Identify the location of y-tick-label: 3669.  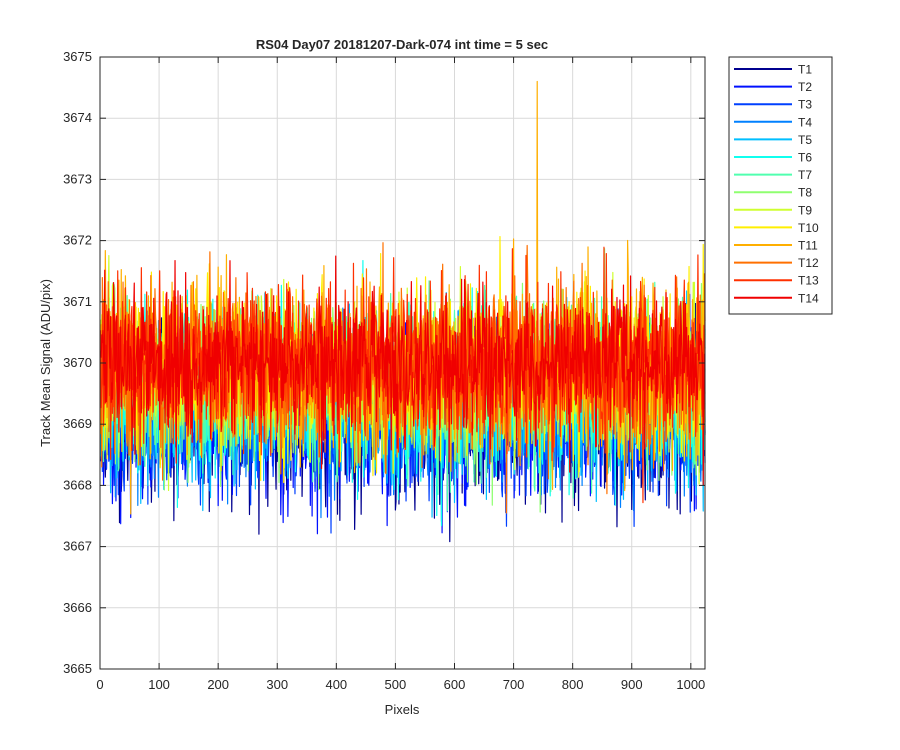
(77, 423).